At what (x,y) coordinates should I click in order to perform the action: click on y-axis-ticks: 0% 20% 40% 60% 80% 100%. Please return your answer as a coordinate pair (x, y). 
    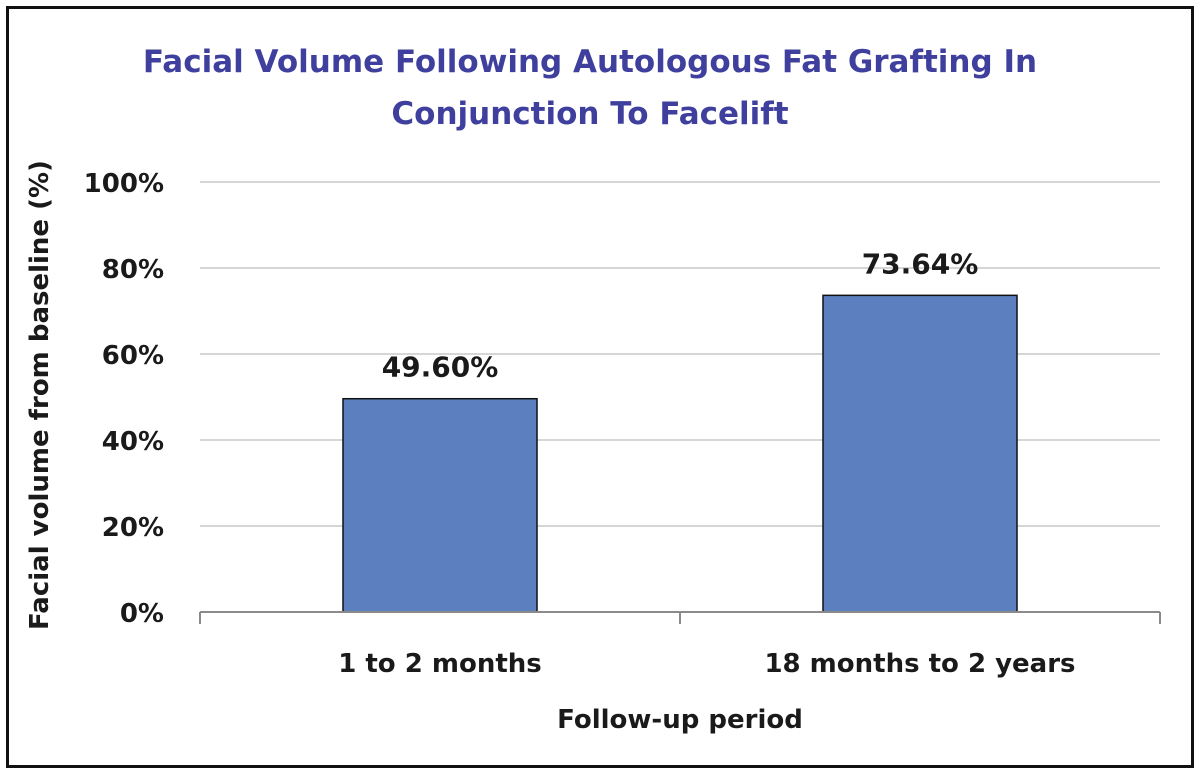
    Looking at the image, I should click on (124, 399).